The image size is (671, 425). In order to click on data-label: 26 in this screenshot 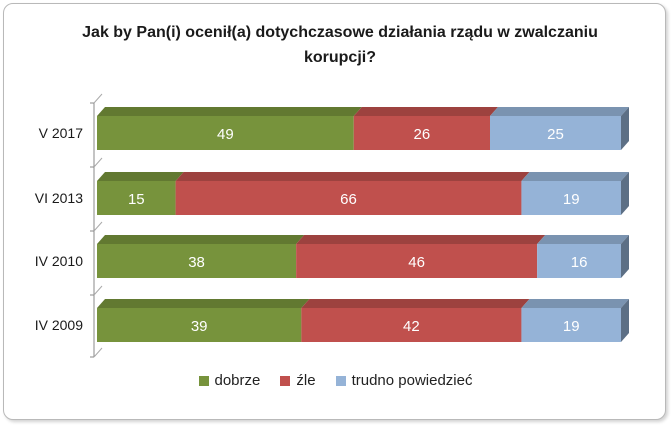, I will do `click(422, 134)`.